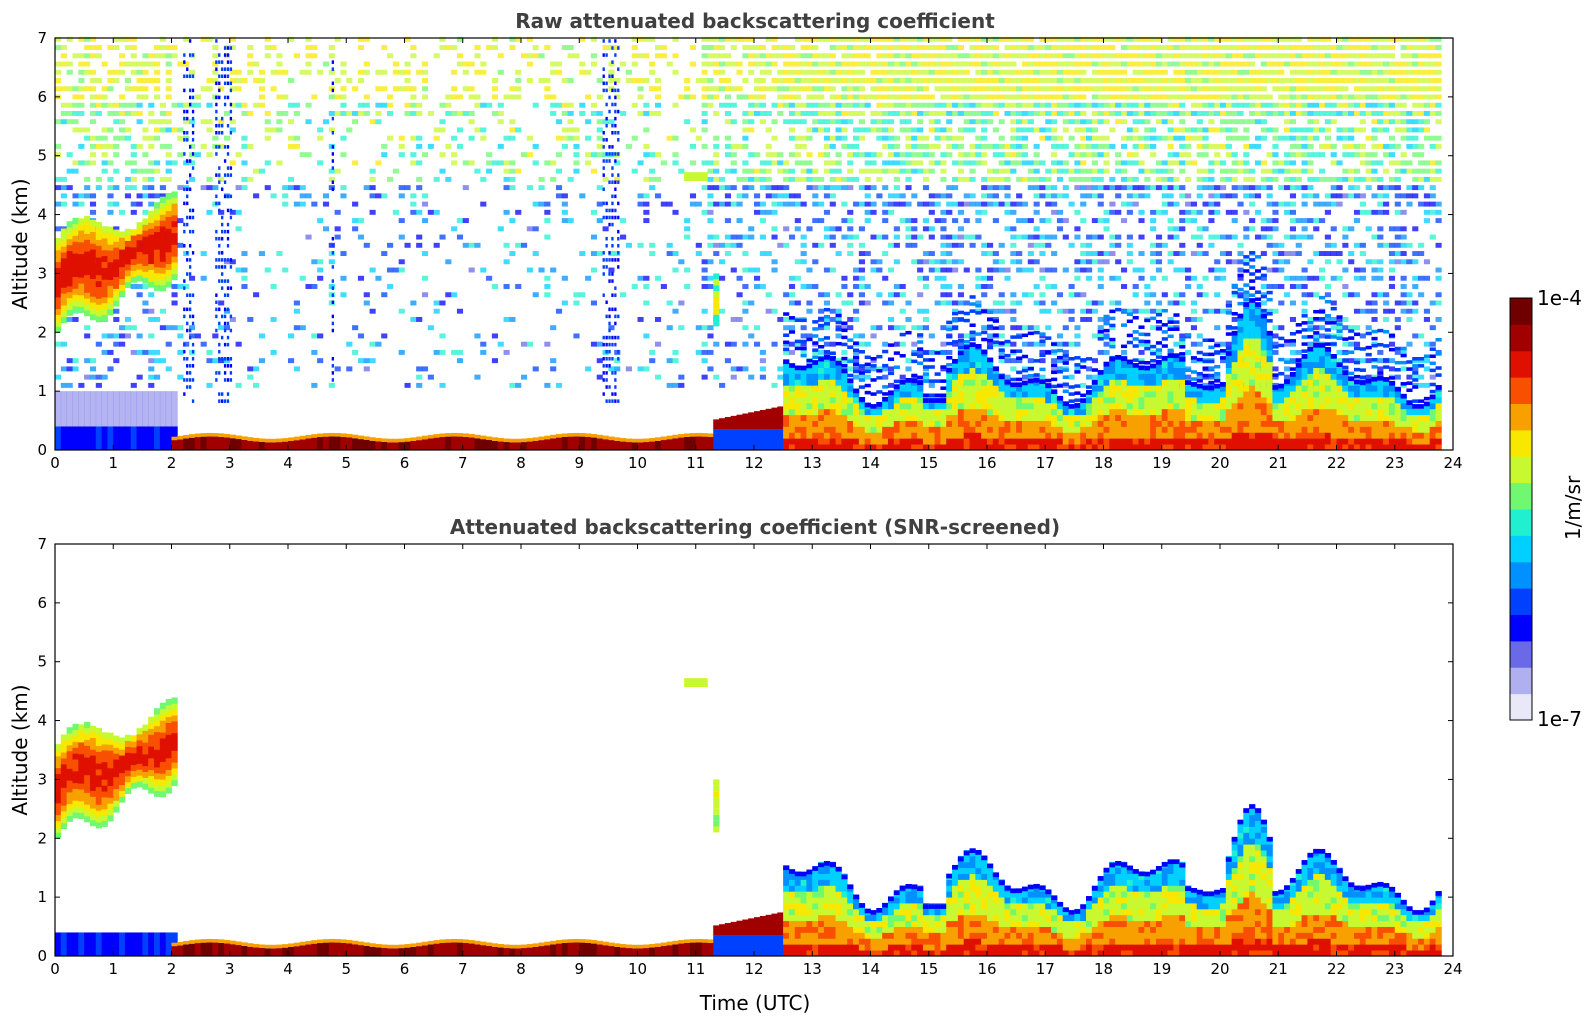  I want to click on transition-lower-cell, so click(763, 439).